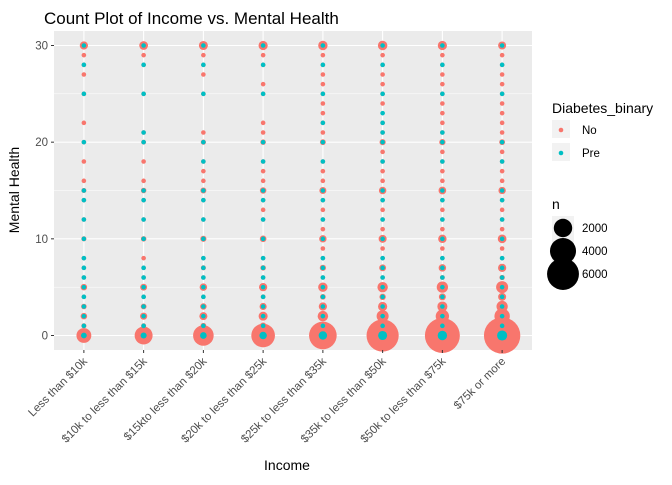  I want to click on y-tick-label: 0, so click(45, 337).